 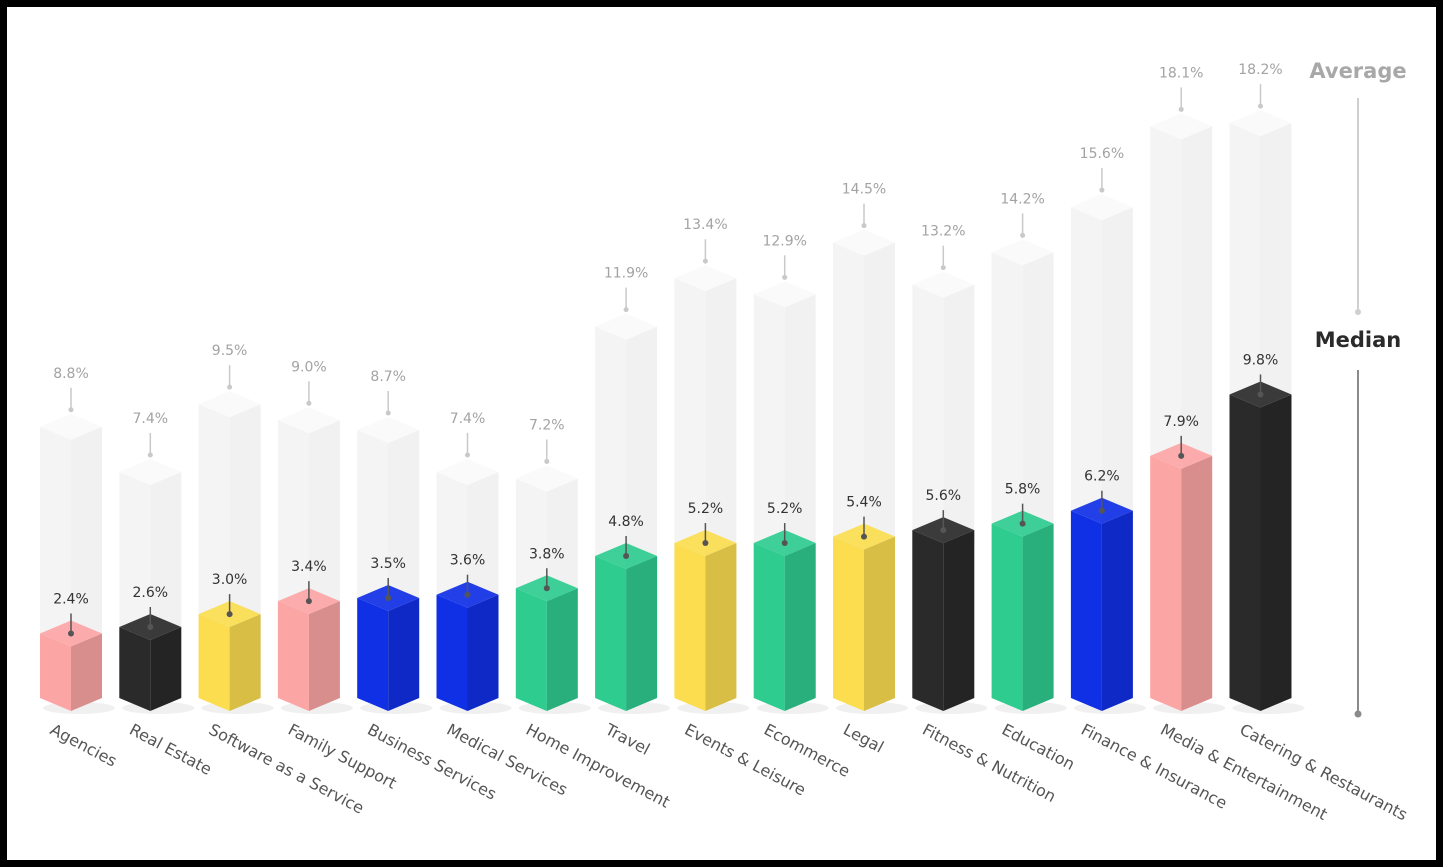 I want to click on median-value-label: 5.6%, so click(x=944, y=496).